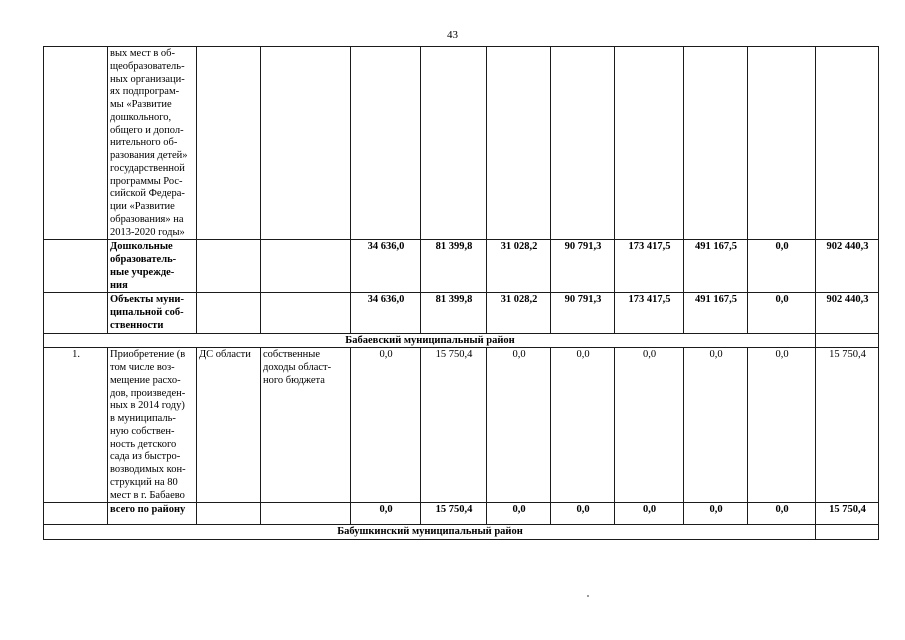  What do you see at coordinates (305, 425) in the screenshot?
I see `funding-source-cell: собственные доходы област- ного бюджета` at bounding box center [305, 425].